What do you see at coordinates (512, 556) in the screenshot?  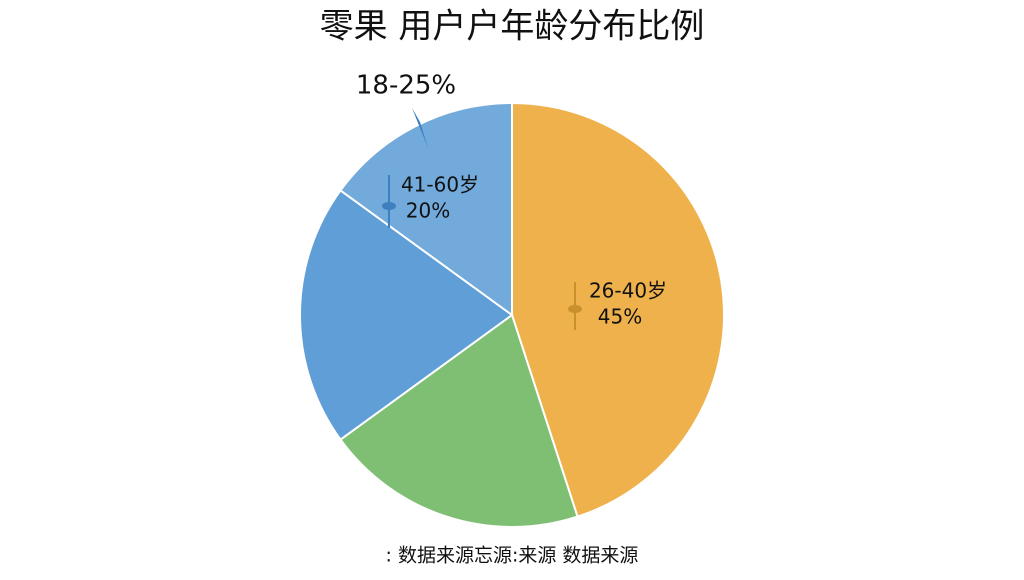 I see `source-note: : 数据来源忘源:来源 数据来源` at bounding box center [512, 556].